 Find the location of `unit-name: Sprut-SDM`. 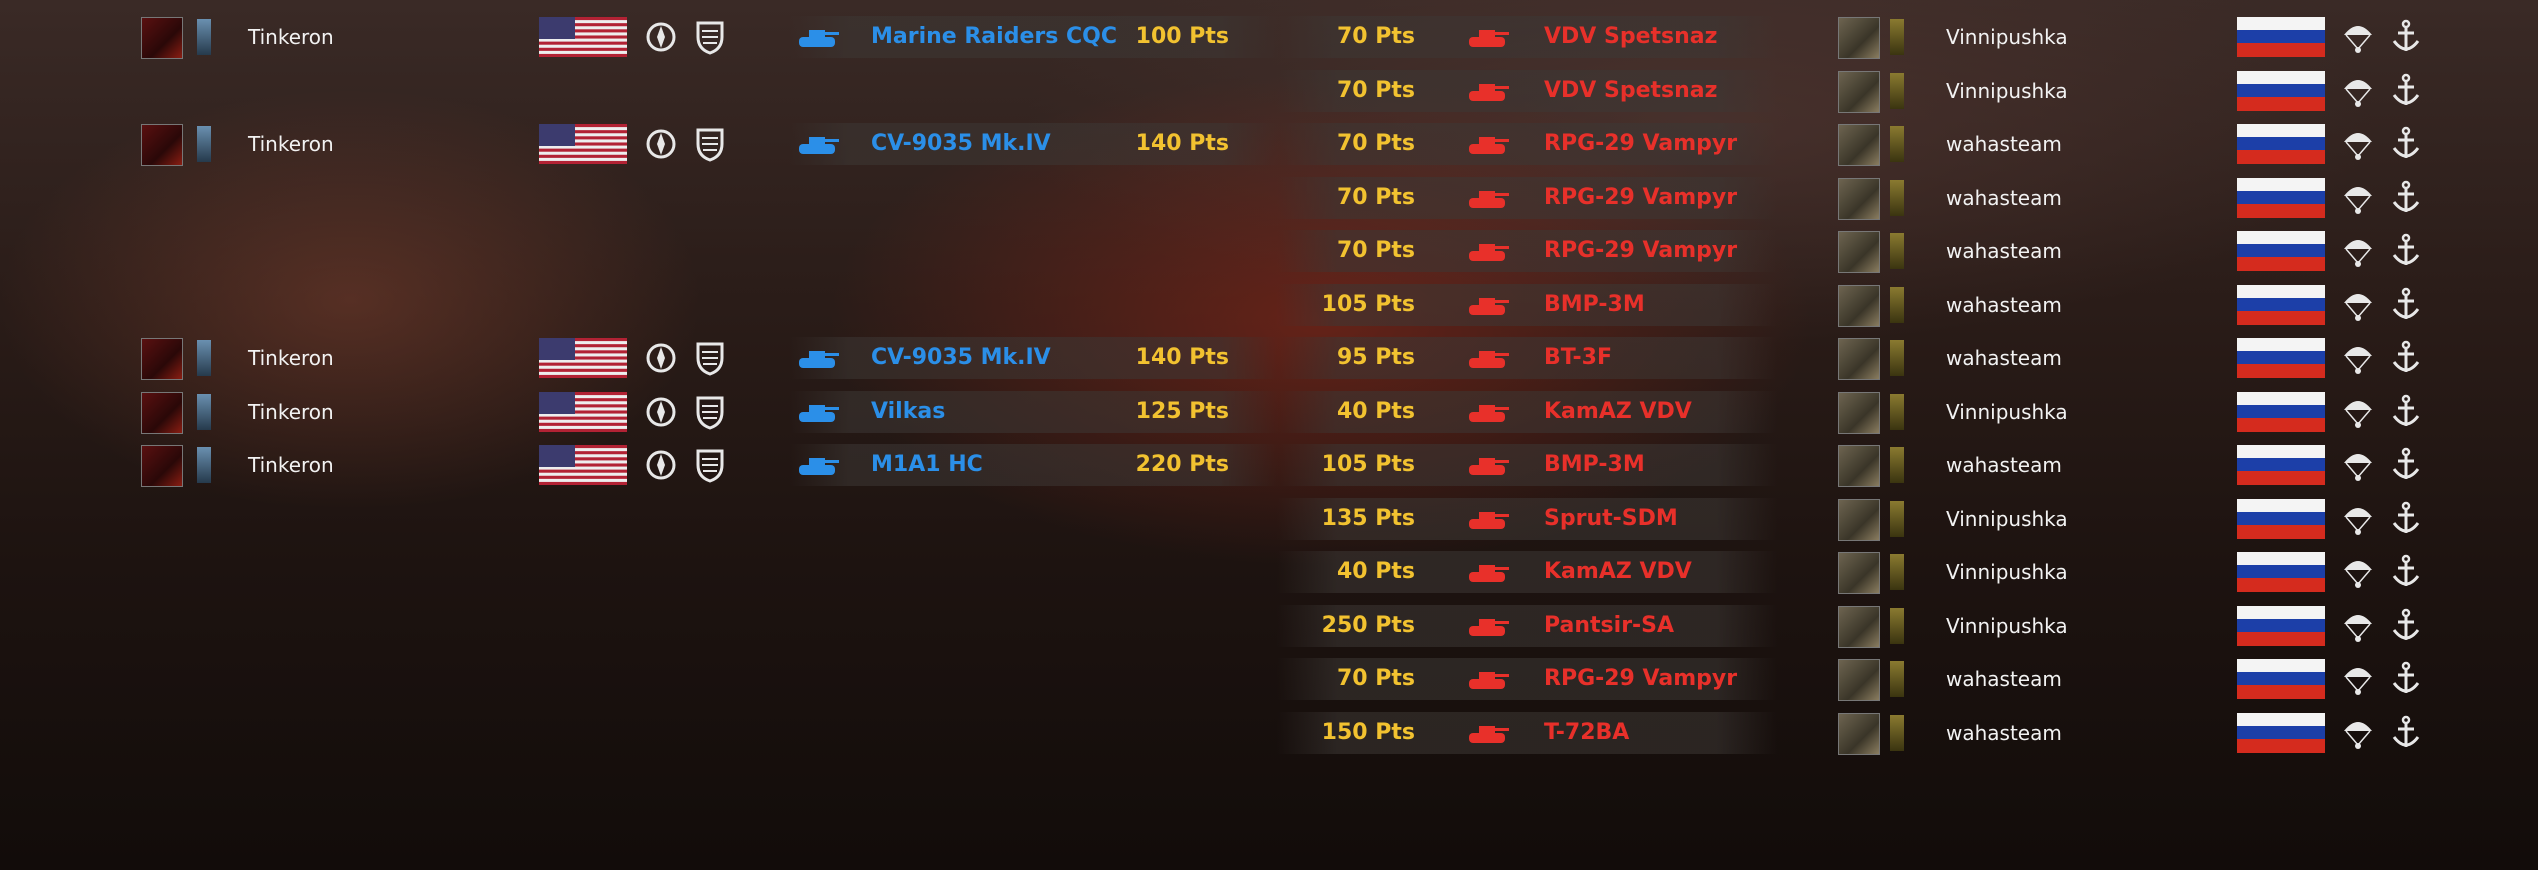

unit-name: Sprut-SDM is located at coordinates (1611, 518).